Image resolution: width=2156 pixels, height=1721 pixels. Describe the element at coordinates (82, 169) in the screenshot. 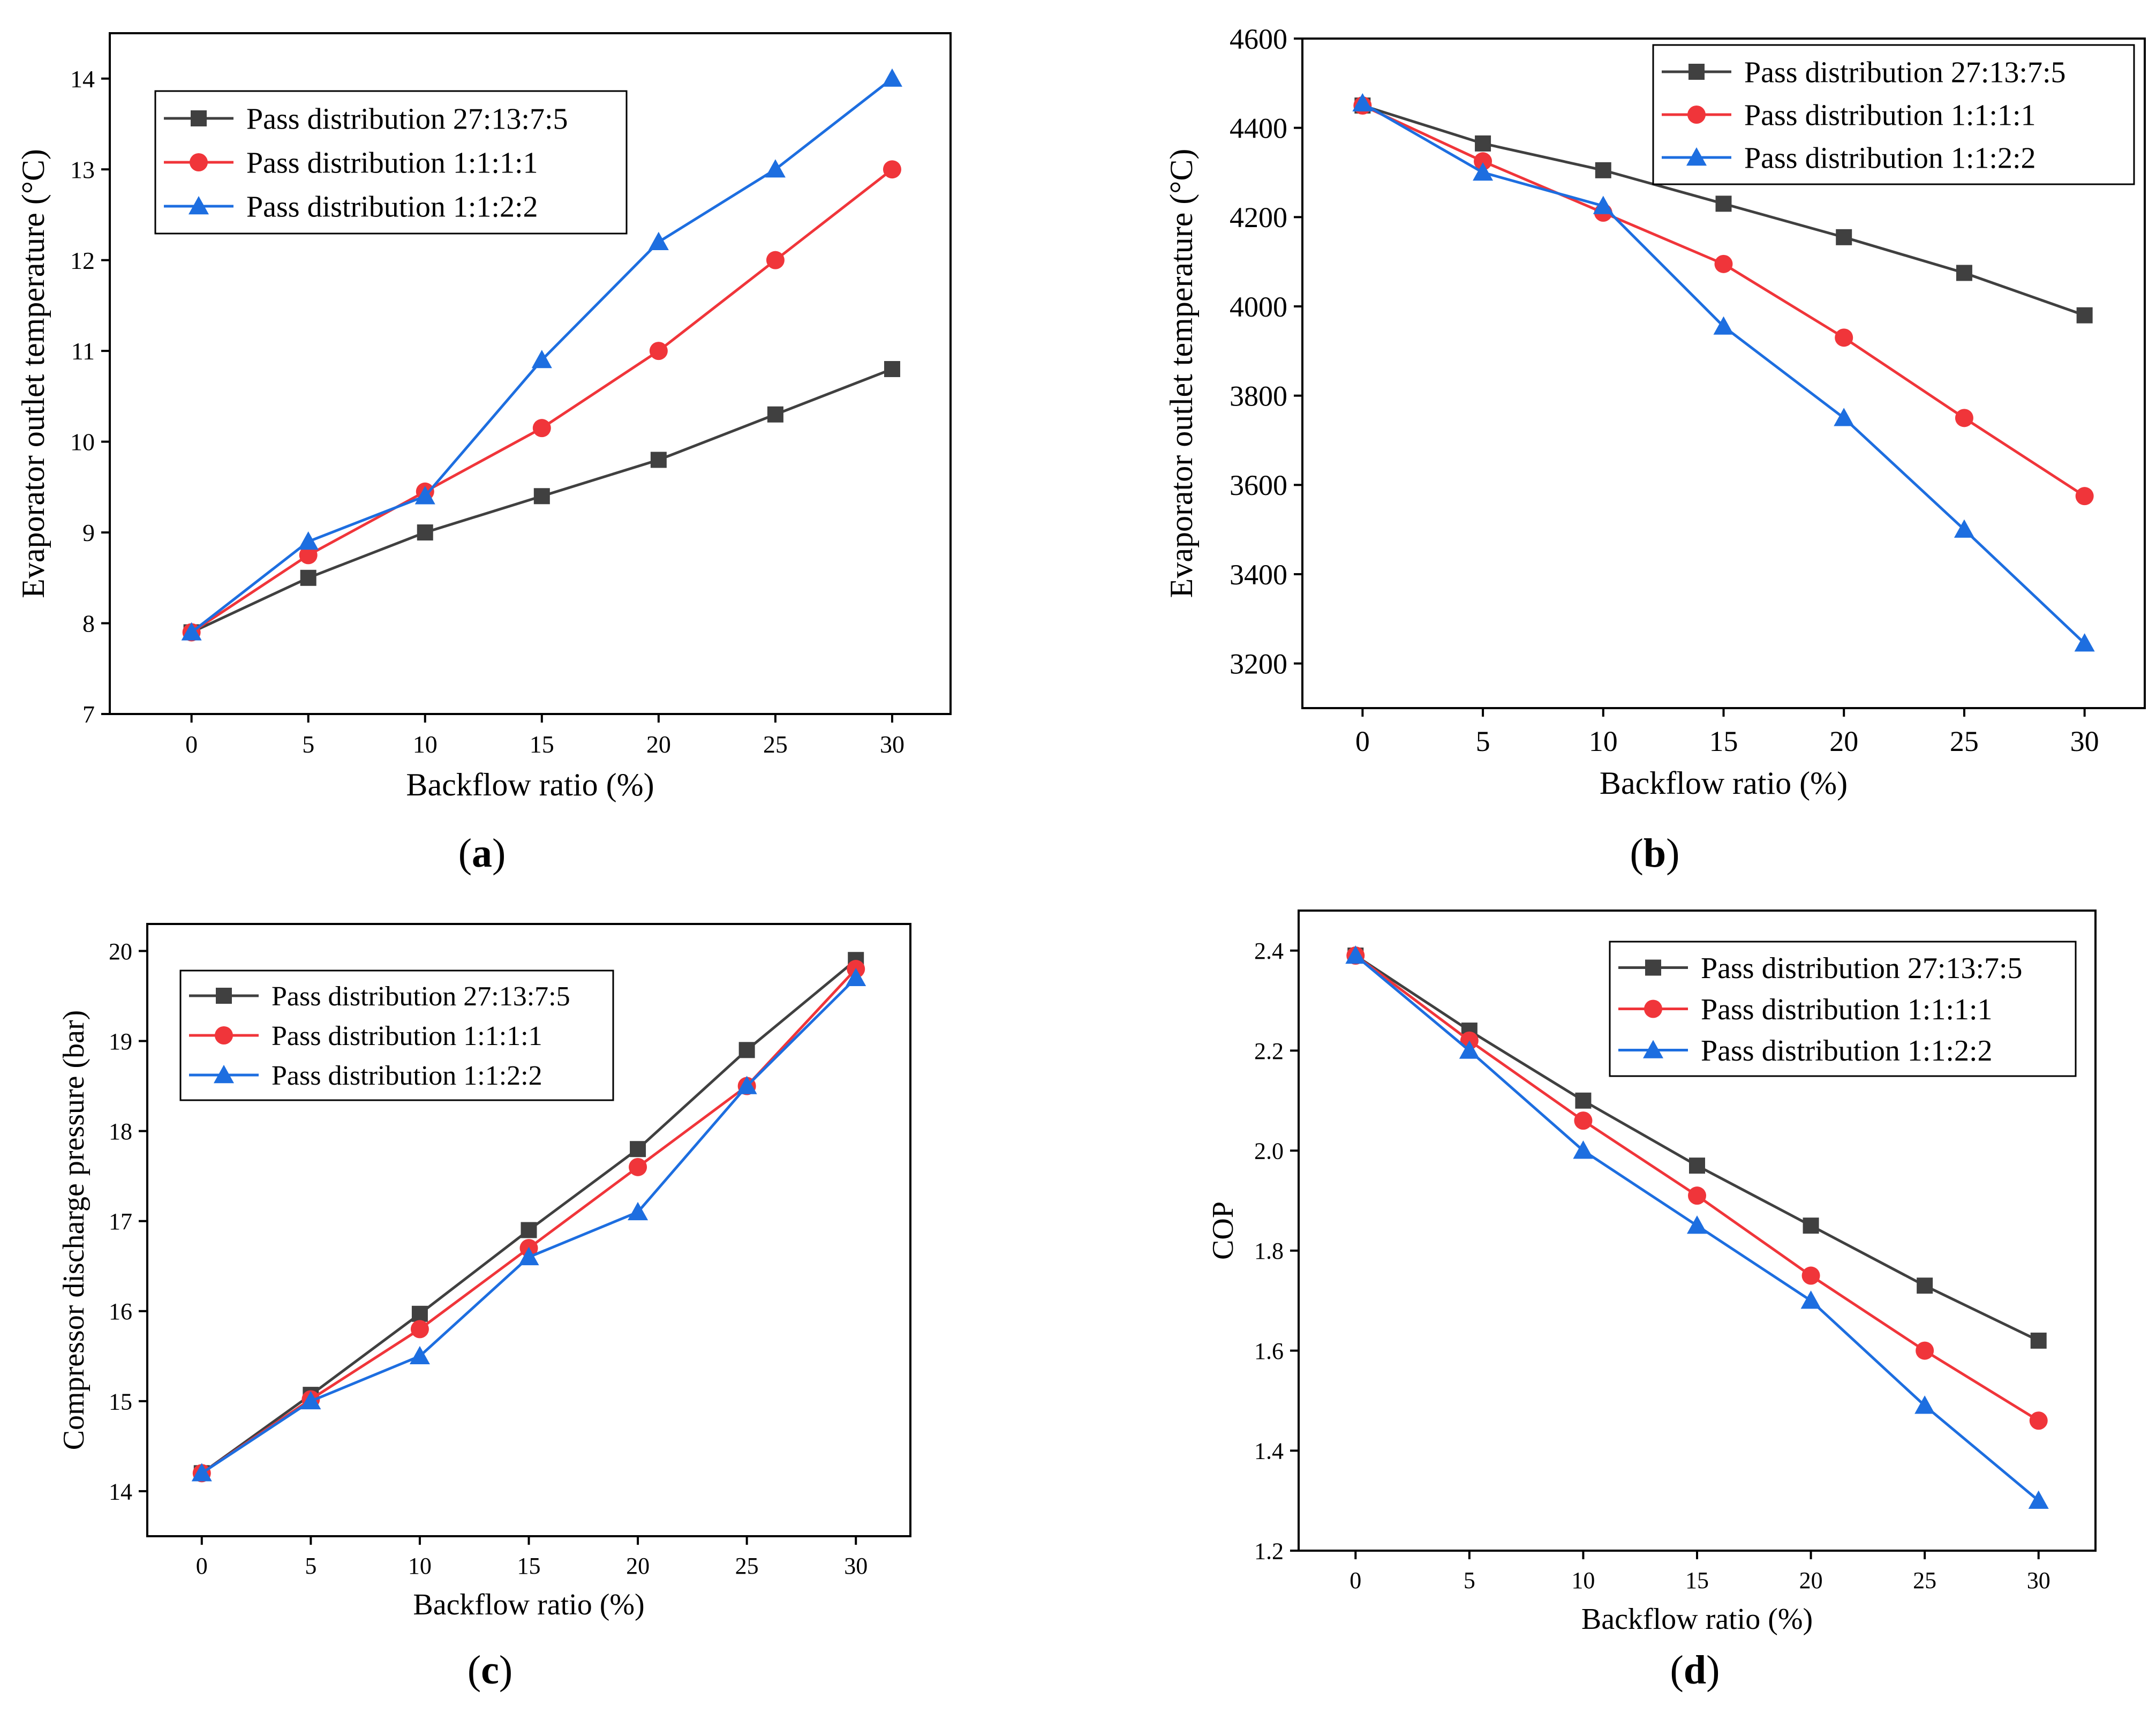

I see `y-tick-label: 13` at that location.